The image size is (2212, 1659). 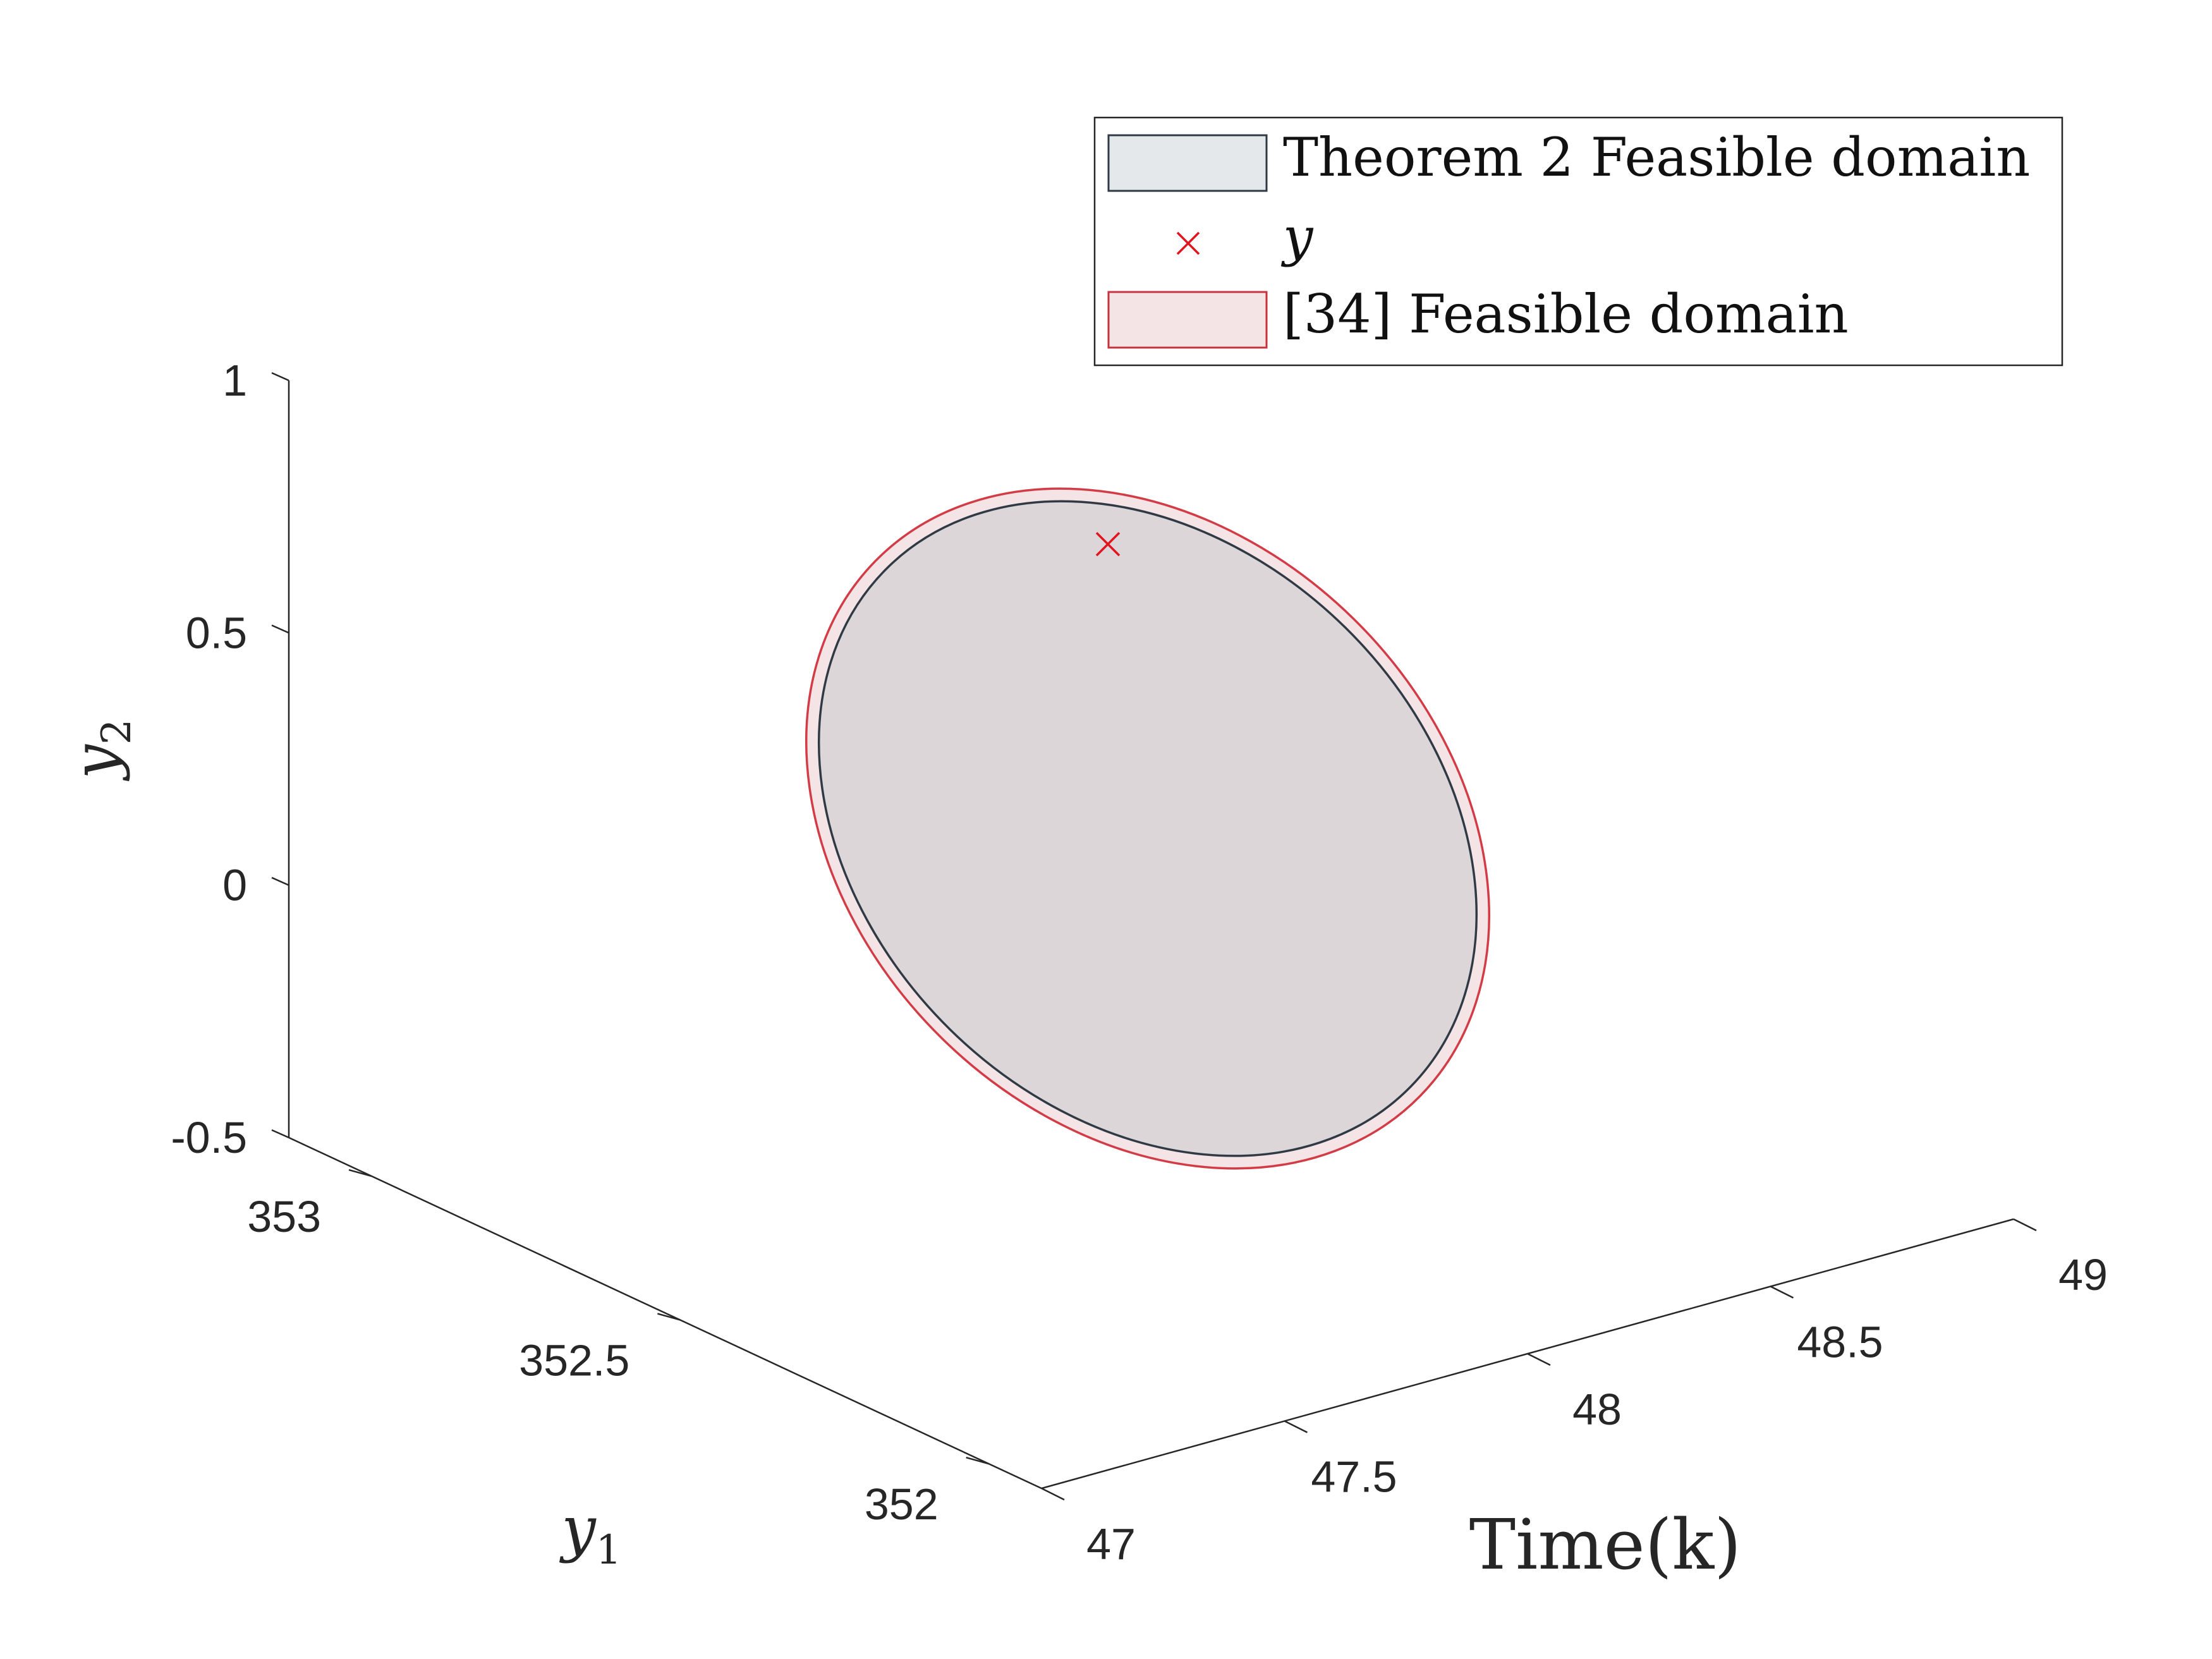 What do you see at coordinates (117, 732) in the screenshot?
I see `z-axis-title-subscript: 2` at bounding box center [117, 732].